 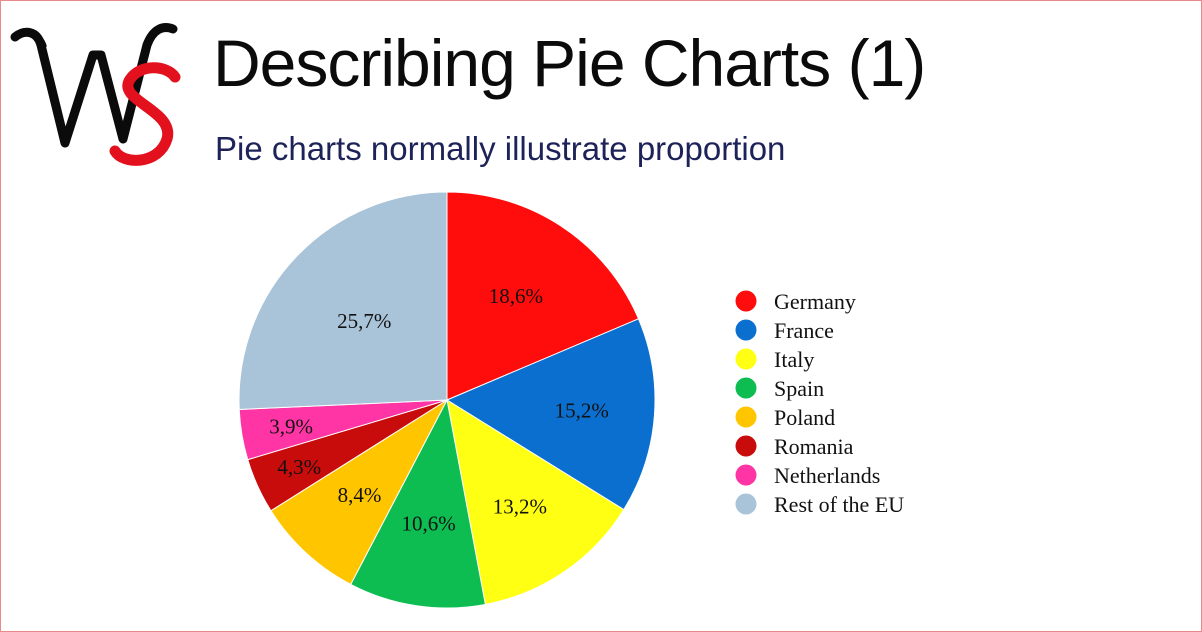 What do you see at coordinates (804, 330) in the screenshot?
I see `legend-label-france: France` at bounding box center [804, 330].